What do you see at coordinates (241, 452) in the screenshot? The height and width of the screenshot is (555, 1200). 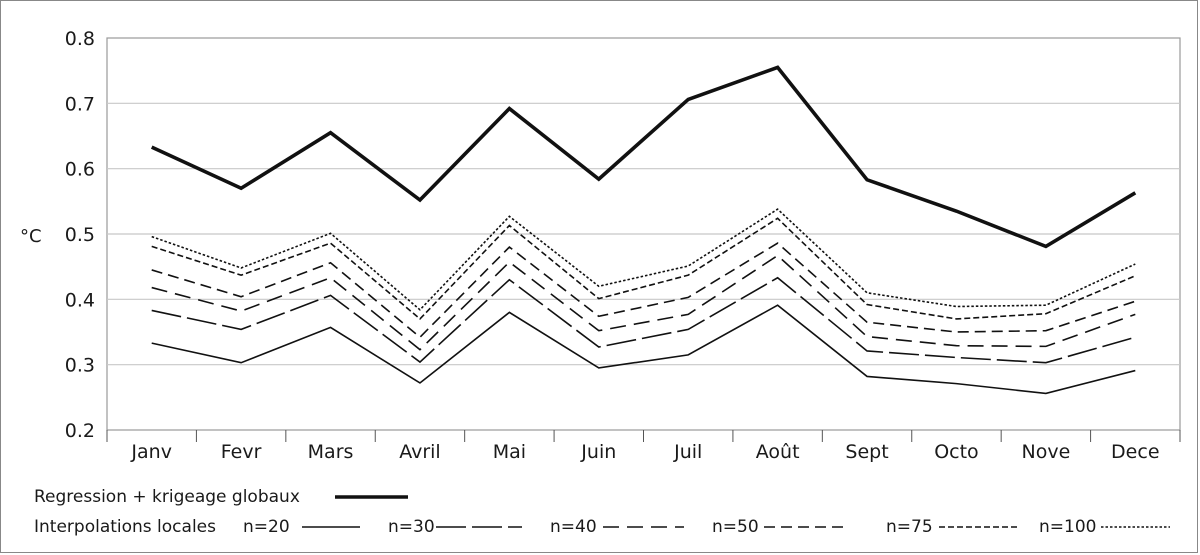 I see `x-tick-label: Fevr` at bounding box center [241, 452].